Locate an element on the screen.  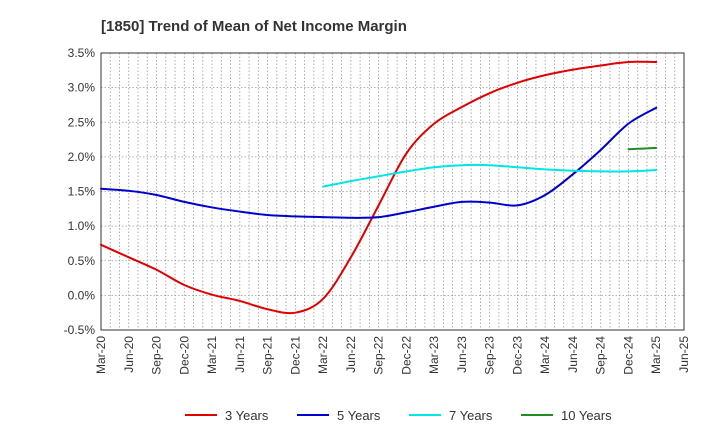
legend-label-3-years: 3 Years is located at coordinates (247, 415).